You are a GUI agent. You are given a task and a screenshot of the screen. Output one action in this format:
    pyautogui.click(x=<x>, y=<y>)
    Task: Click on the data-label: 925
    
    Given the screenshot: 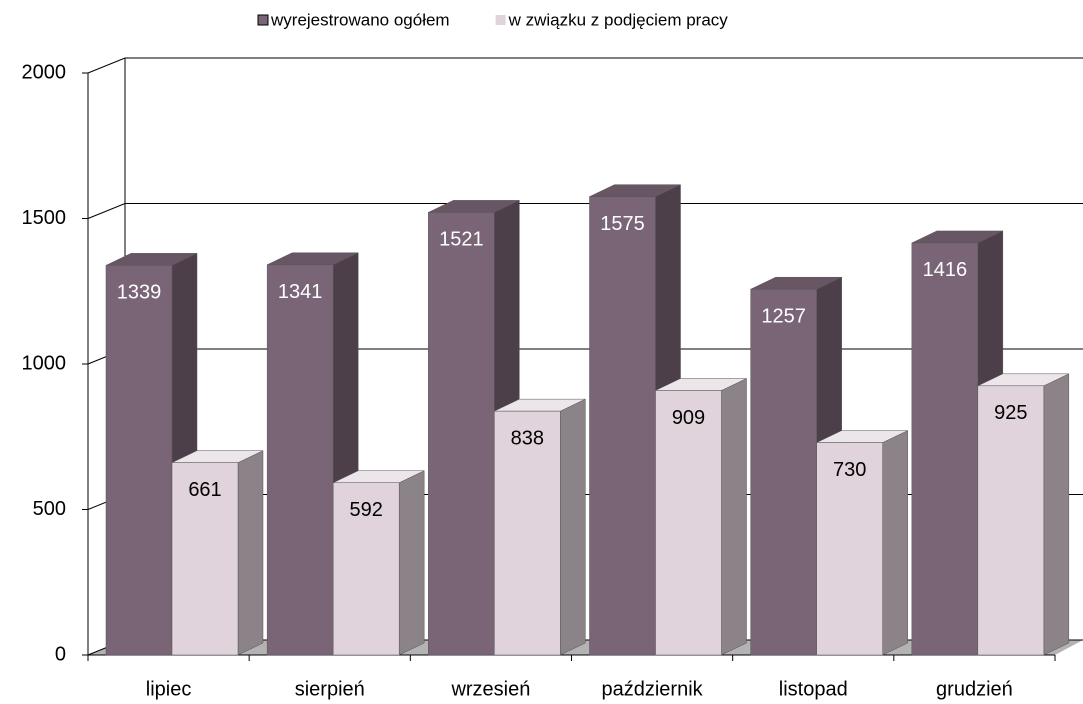 What is the action you would take?
    pyautogui.click(x=1010, y=413)
    